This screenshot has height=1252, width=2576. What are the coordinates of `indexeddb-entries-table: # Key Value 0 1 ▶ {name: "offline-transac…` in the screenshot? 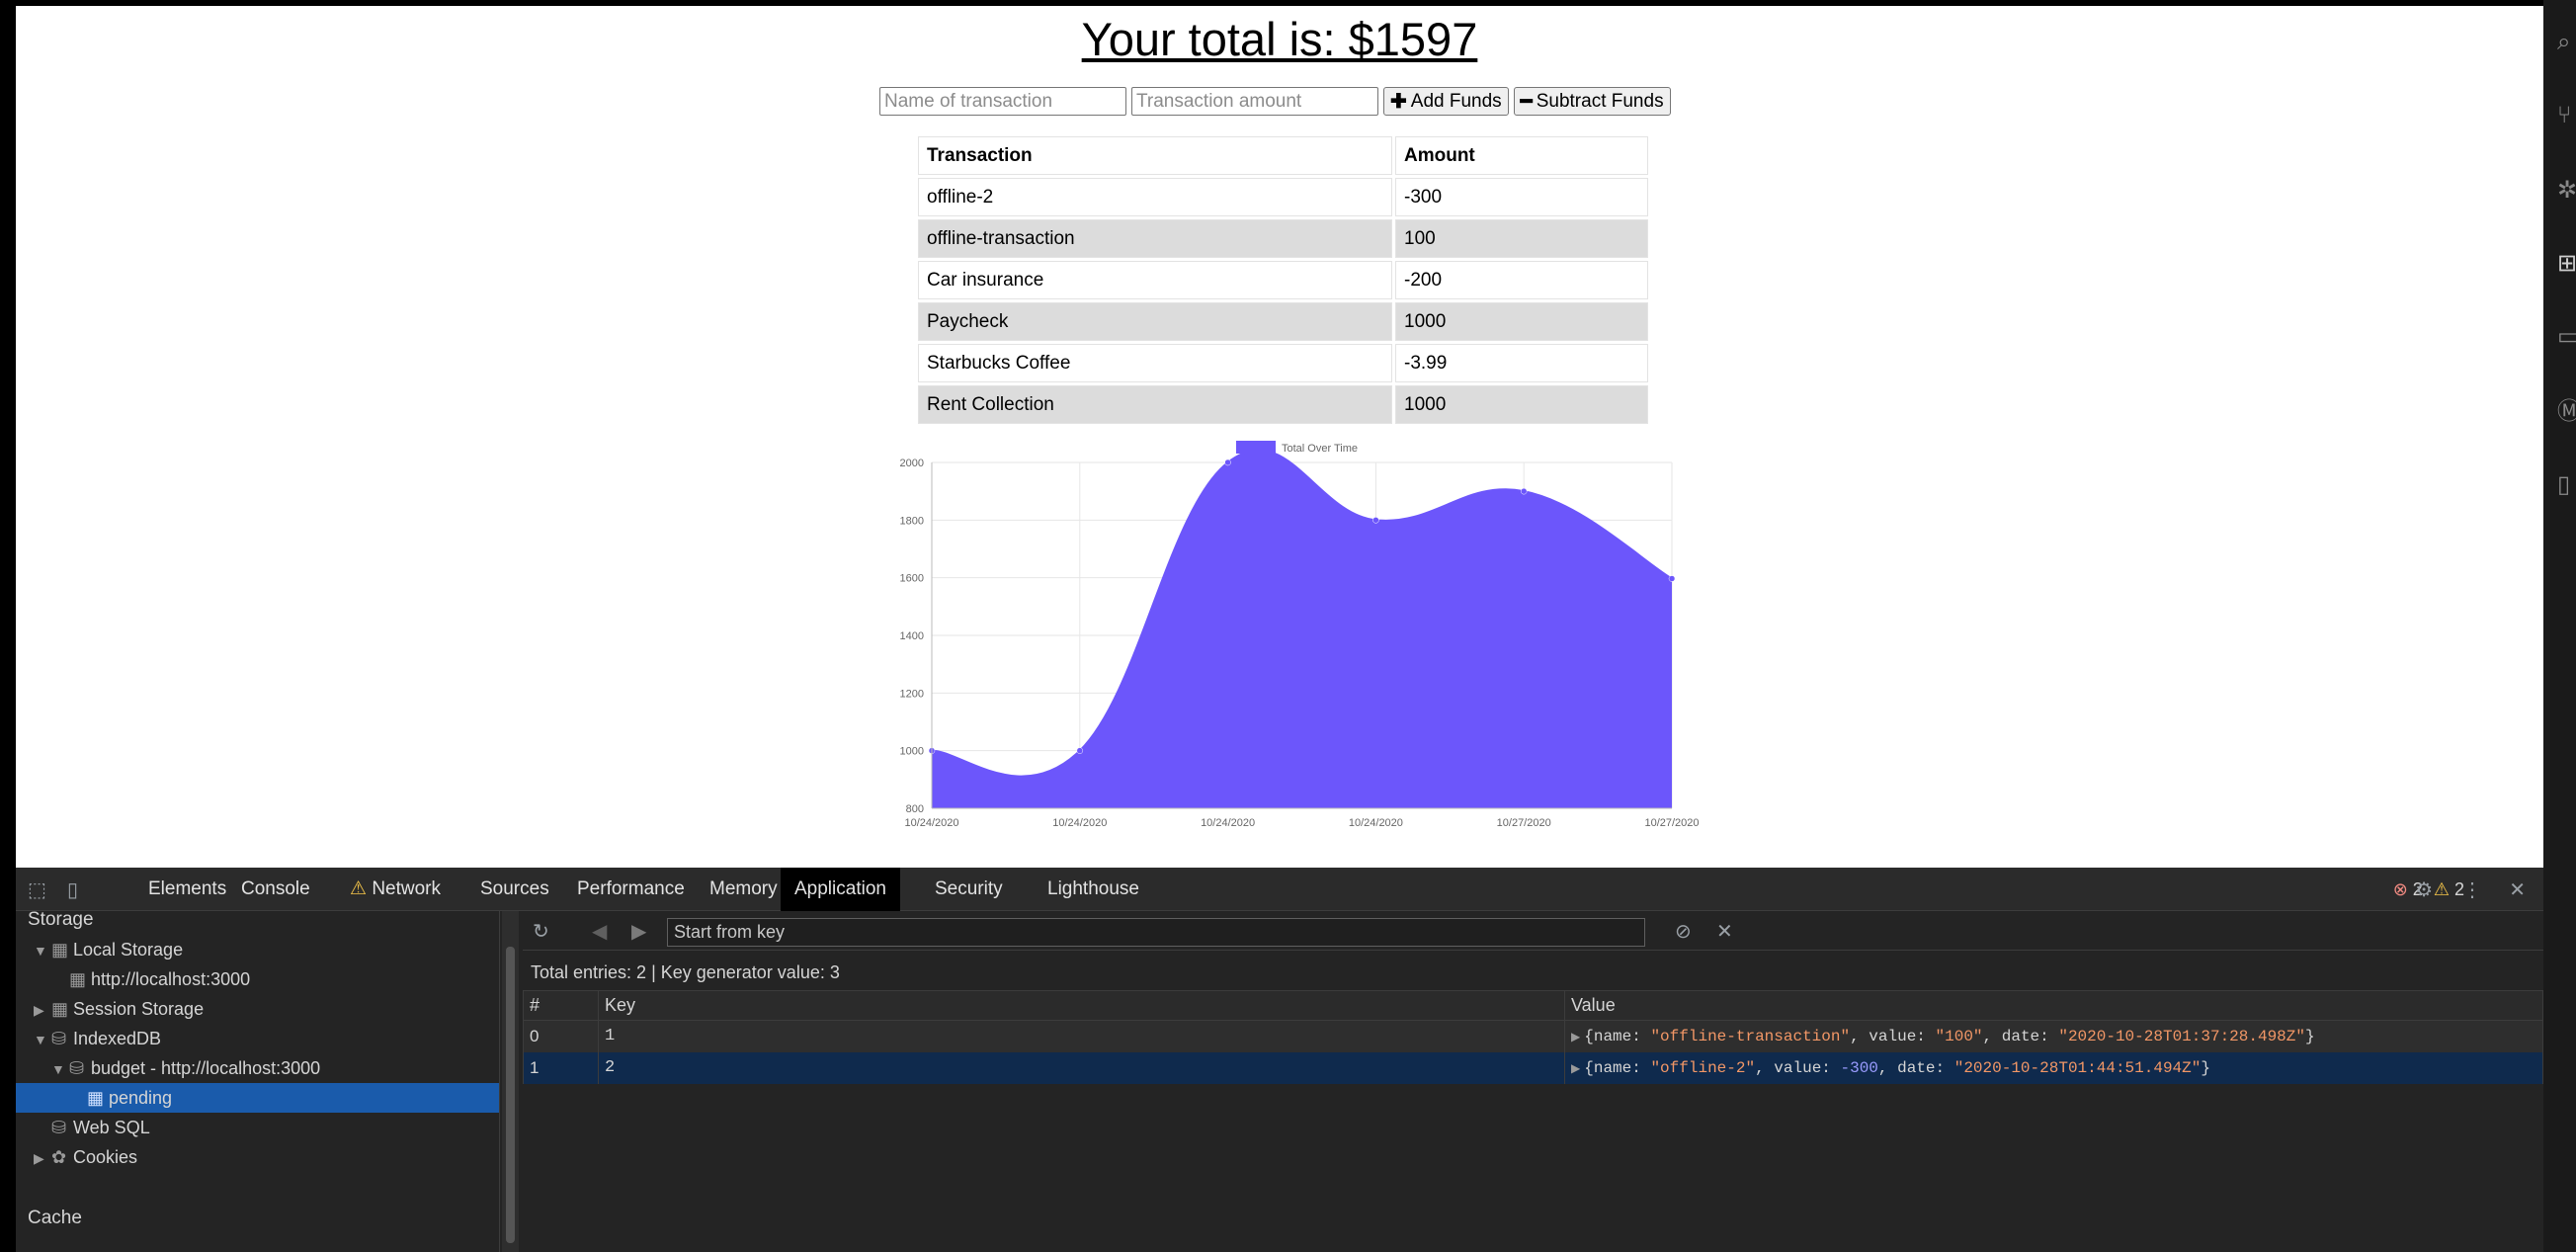 It's located at (1533, 1037).